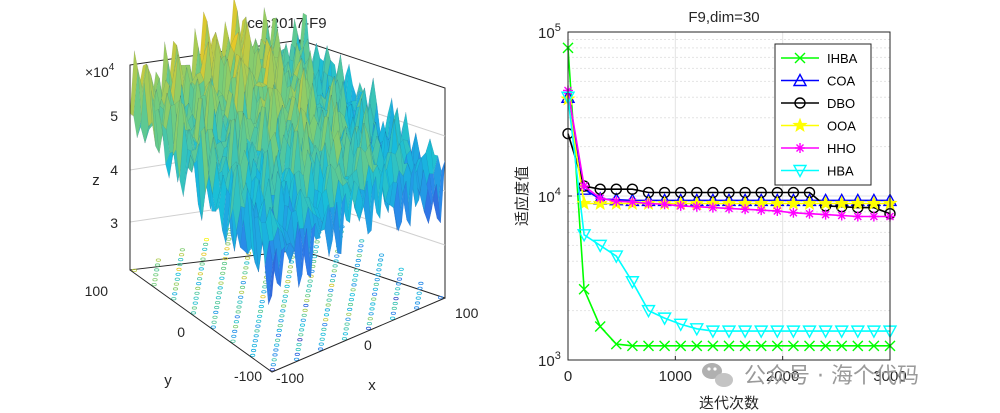  What do you see at coordinates (568, 376) in the screenshot?
I see `x-tick-label: 0` at bounding box center [568, 376].